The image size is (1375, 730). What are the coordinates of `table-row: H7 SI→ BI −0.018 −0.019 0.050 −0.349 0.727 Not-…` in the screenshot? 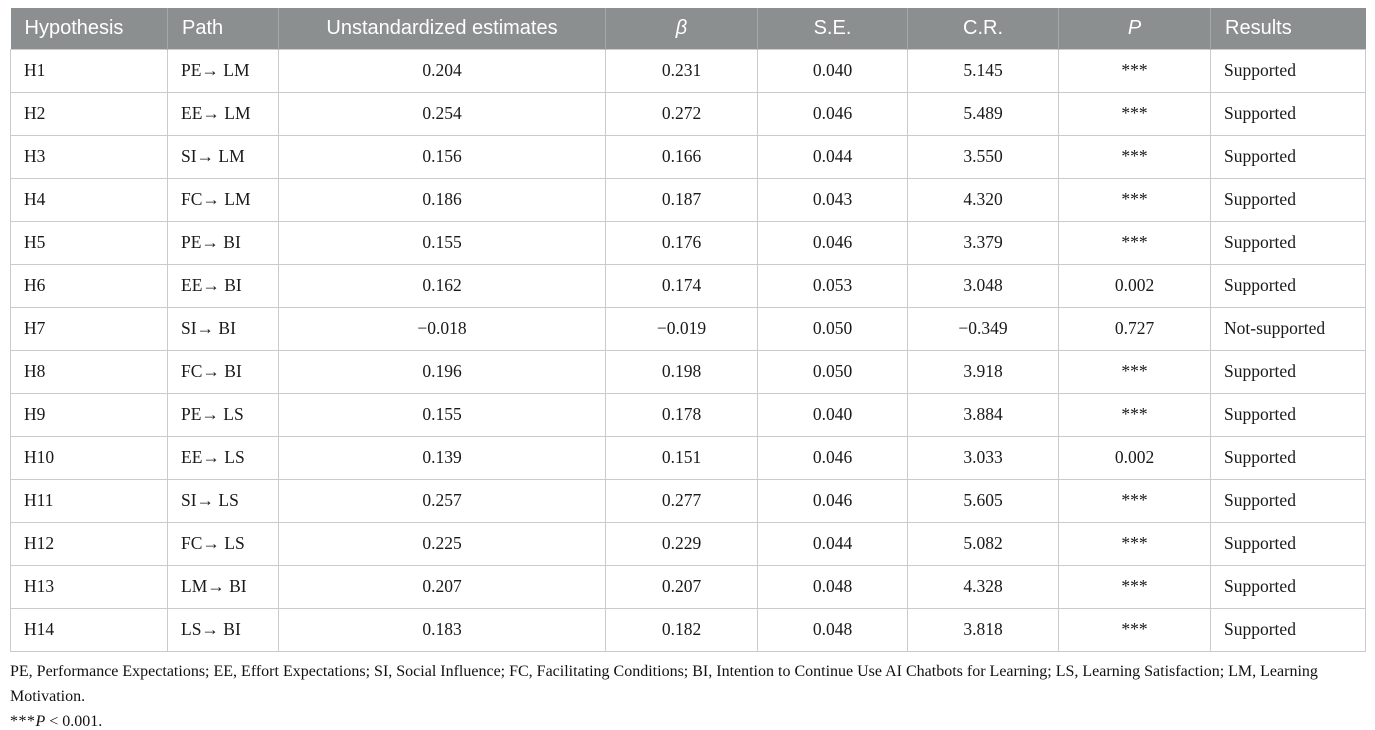 It's located at (688, 328).